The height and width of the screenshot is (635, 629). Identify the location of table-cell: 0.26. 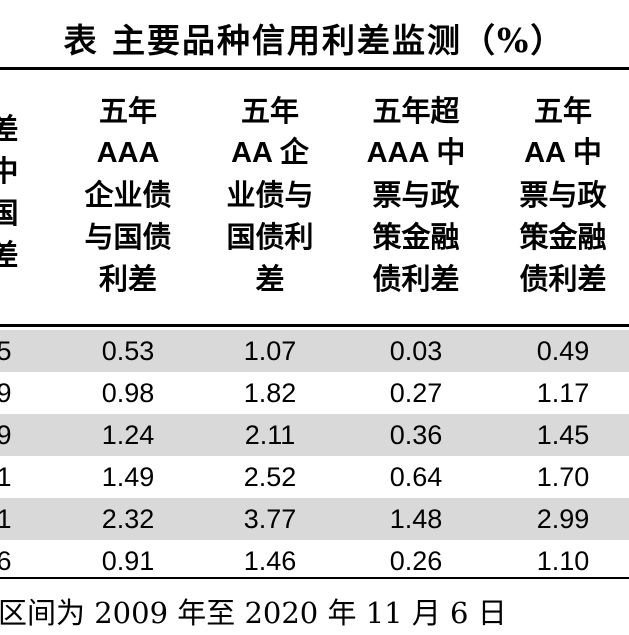
(416, 561).